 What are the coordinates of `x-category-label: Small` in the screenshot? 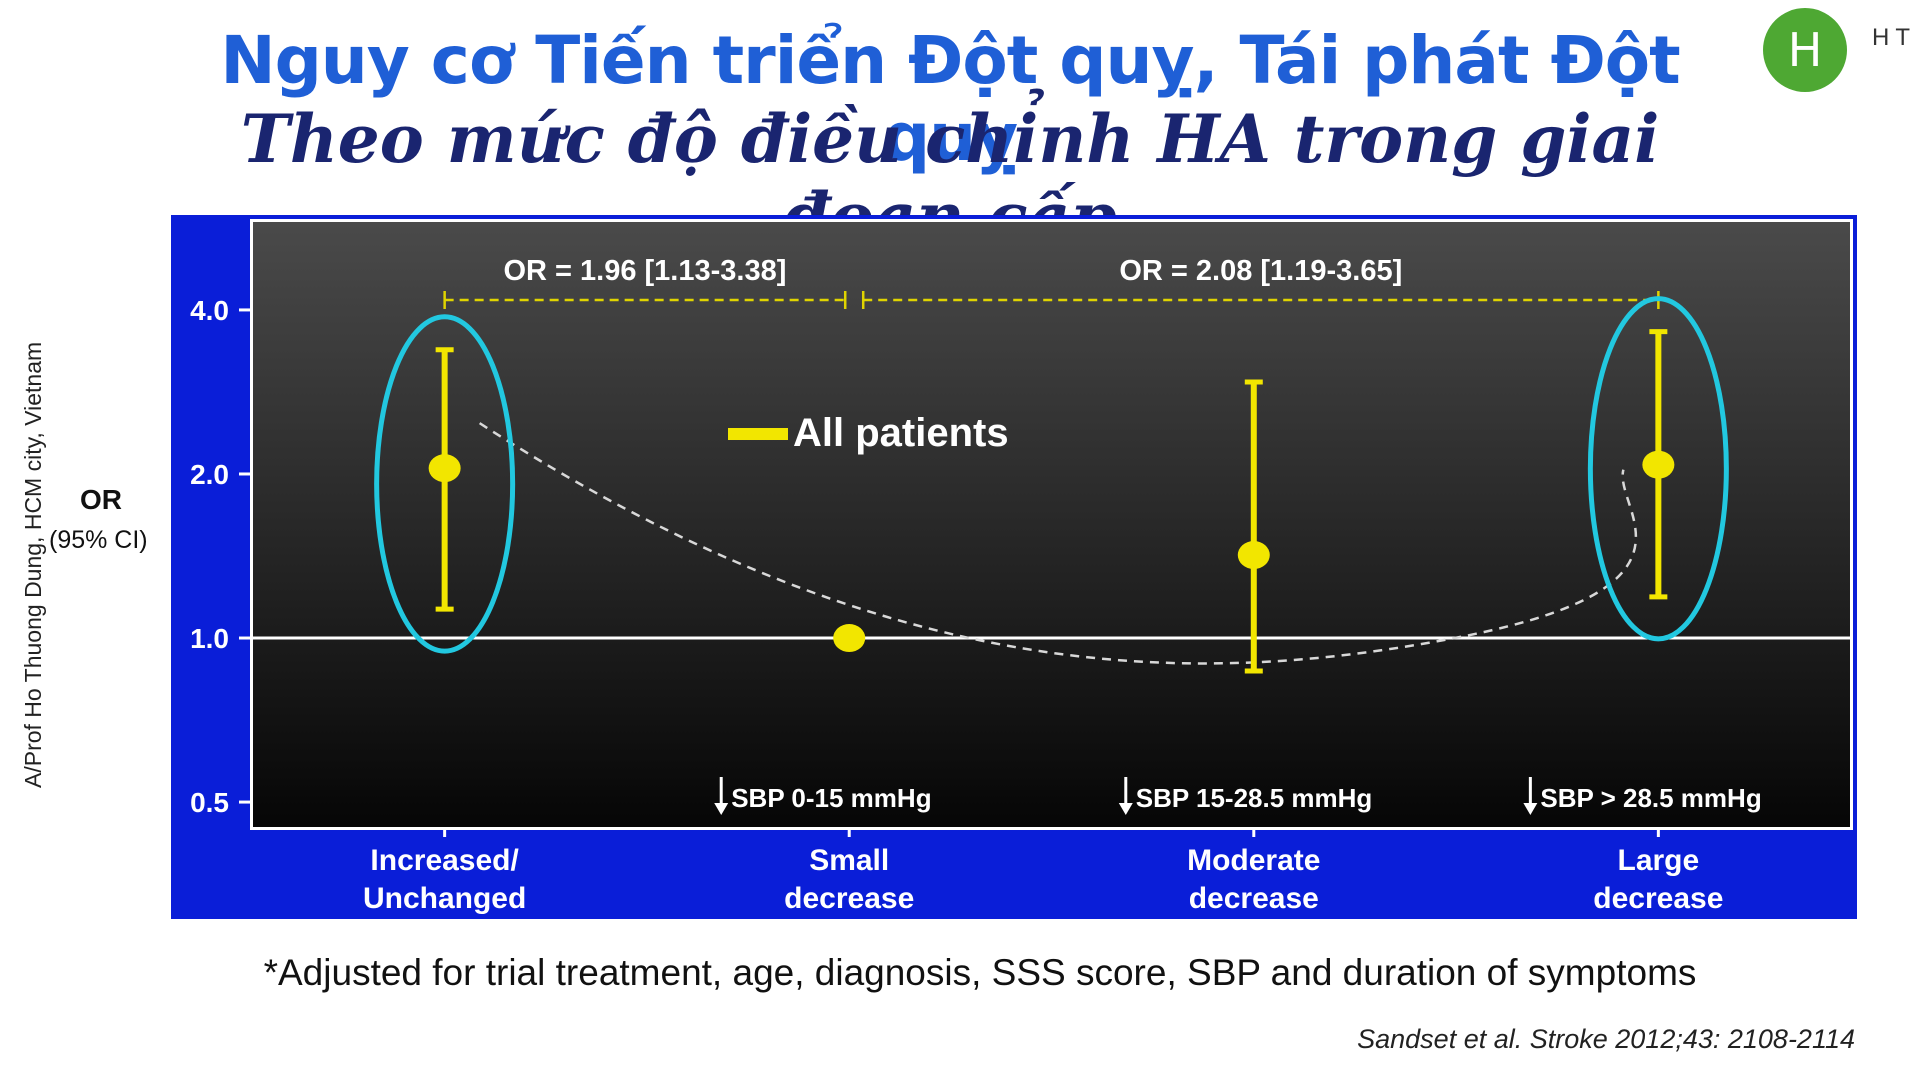 It's located at (849, 860).